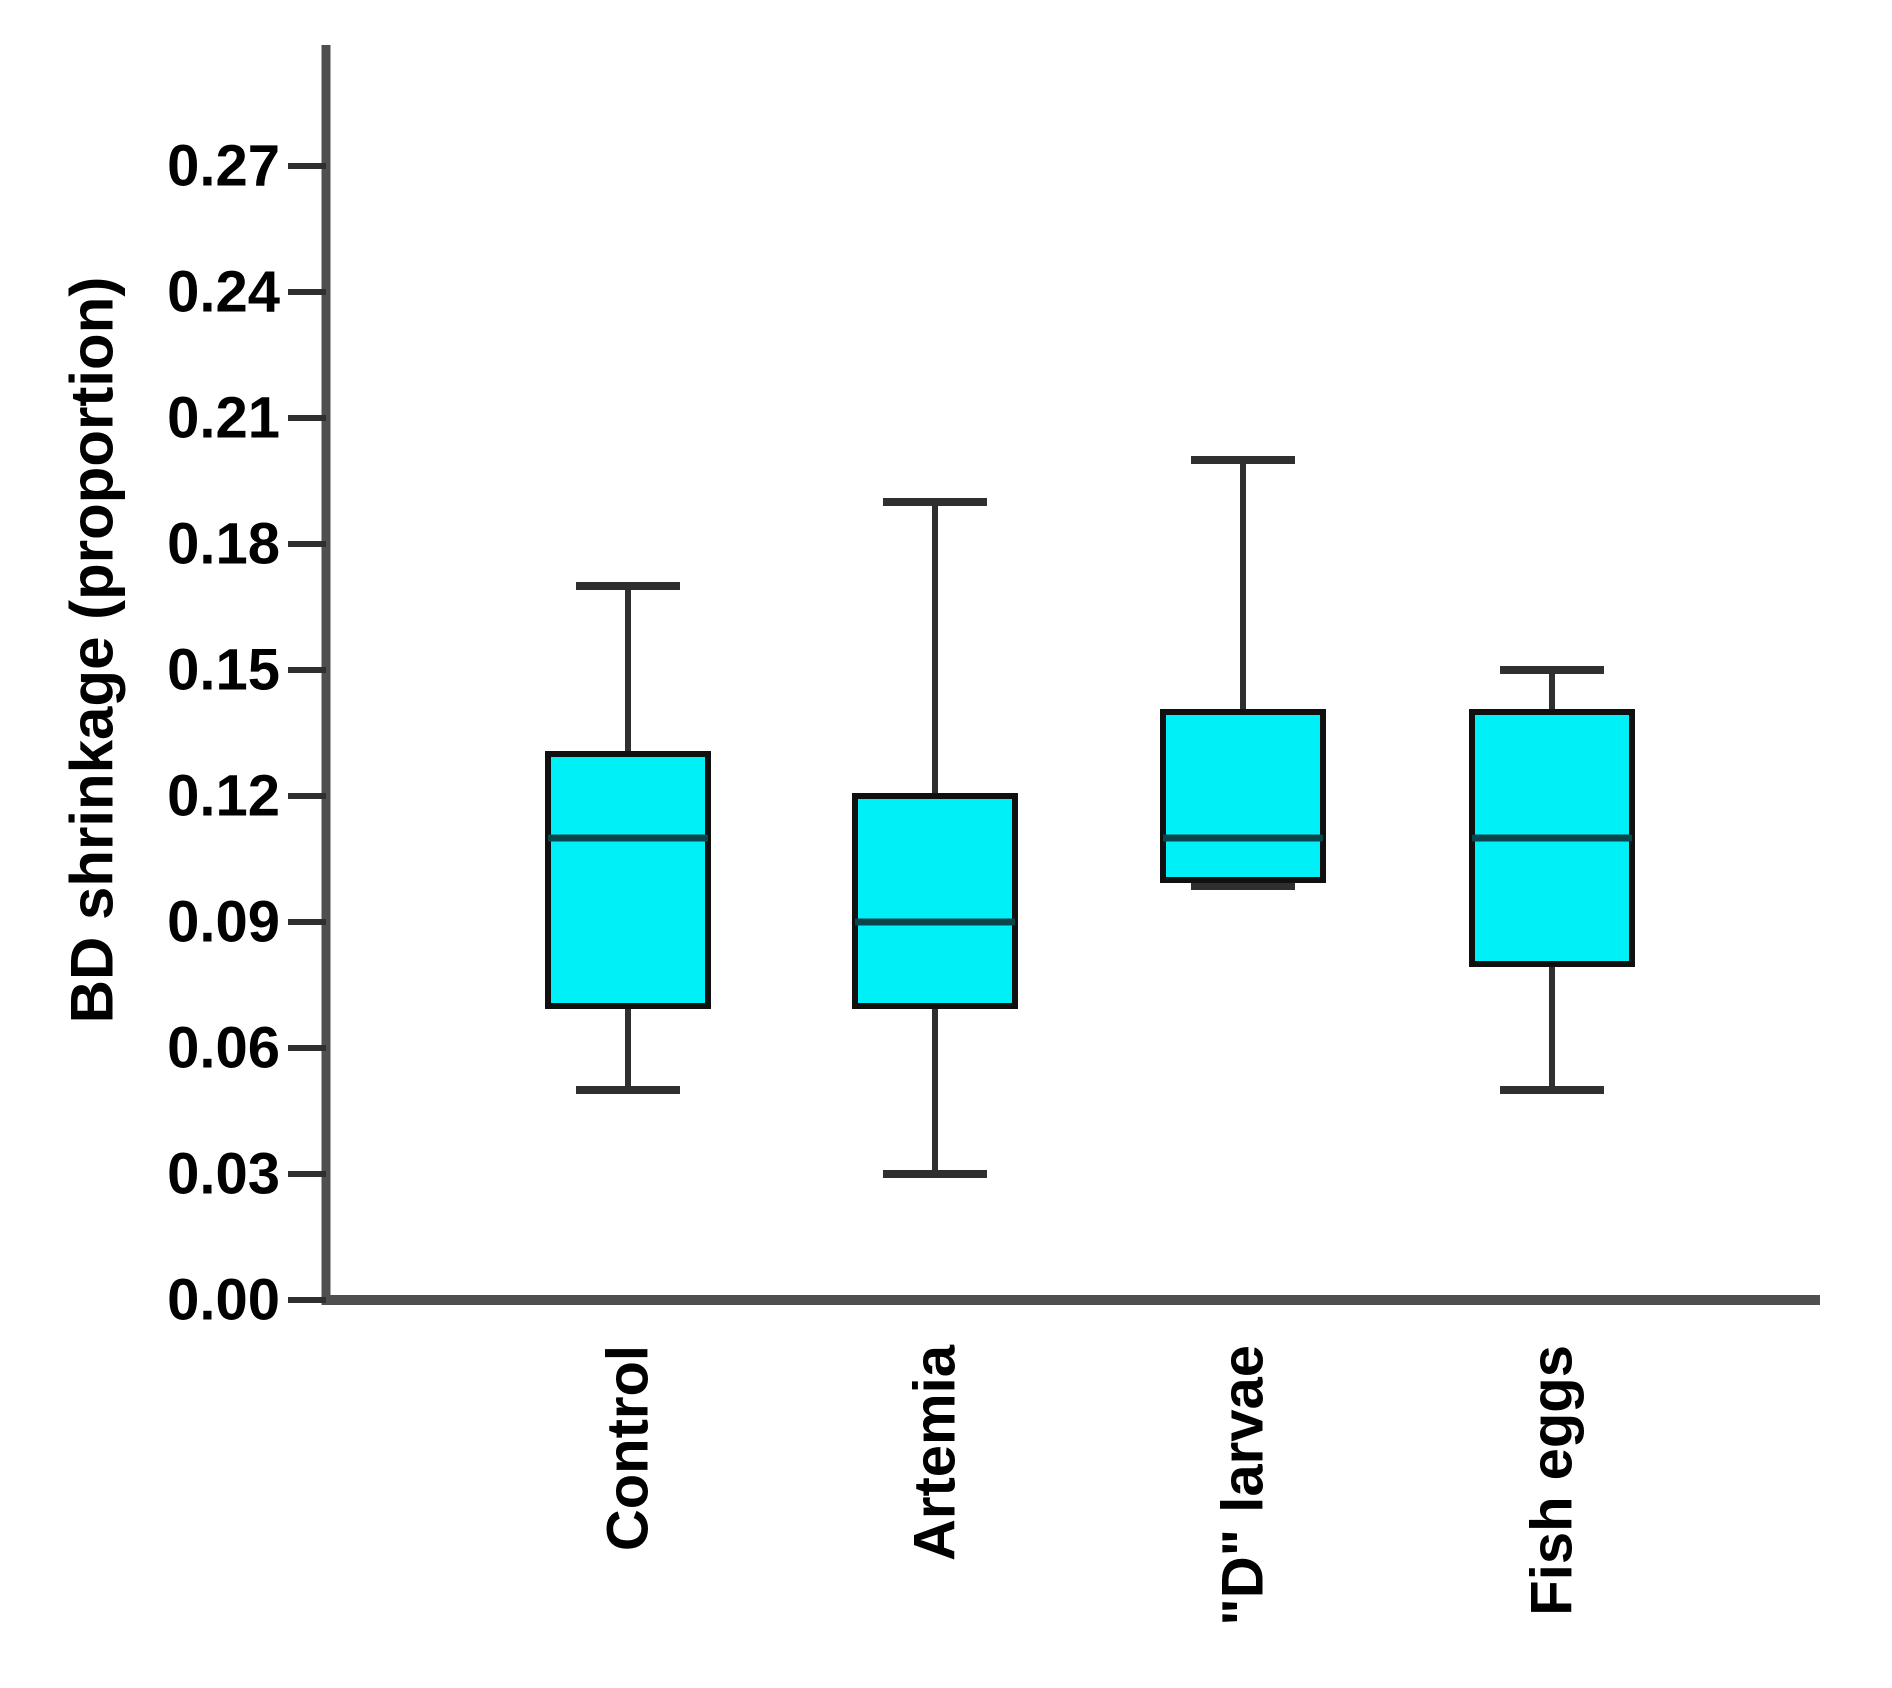 The height and width of the screenshot is (1688, 1892). I want to click on box-artemia, so click(935, 901).